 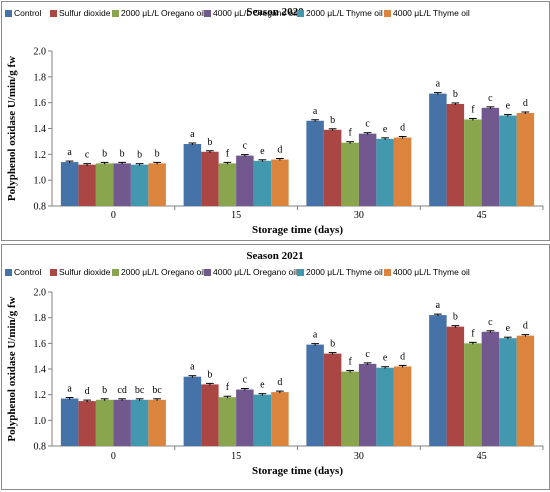 What do you see at coordinates (140, 390) in the screenshot?
I see `significance-letter: bc` at bounding box center [140, 390].